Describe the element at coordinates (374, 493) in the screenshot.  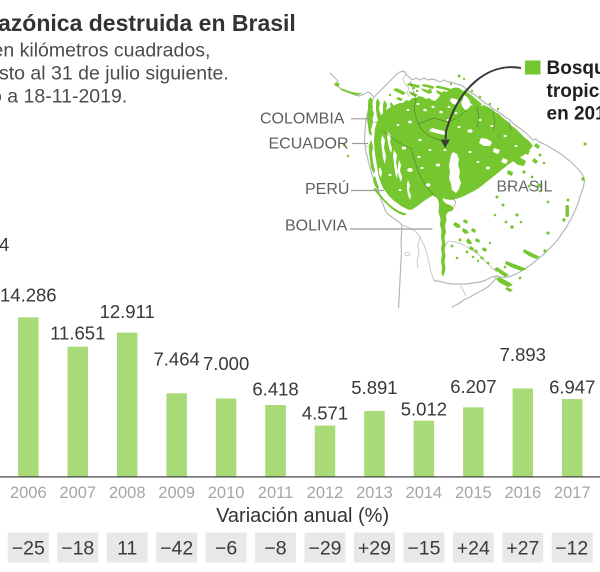
I see `svg-text: 2013` at that location.